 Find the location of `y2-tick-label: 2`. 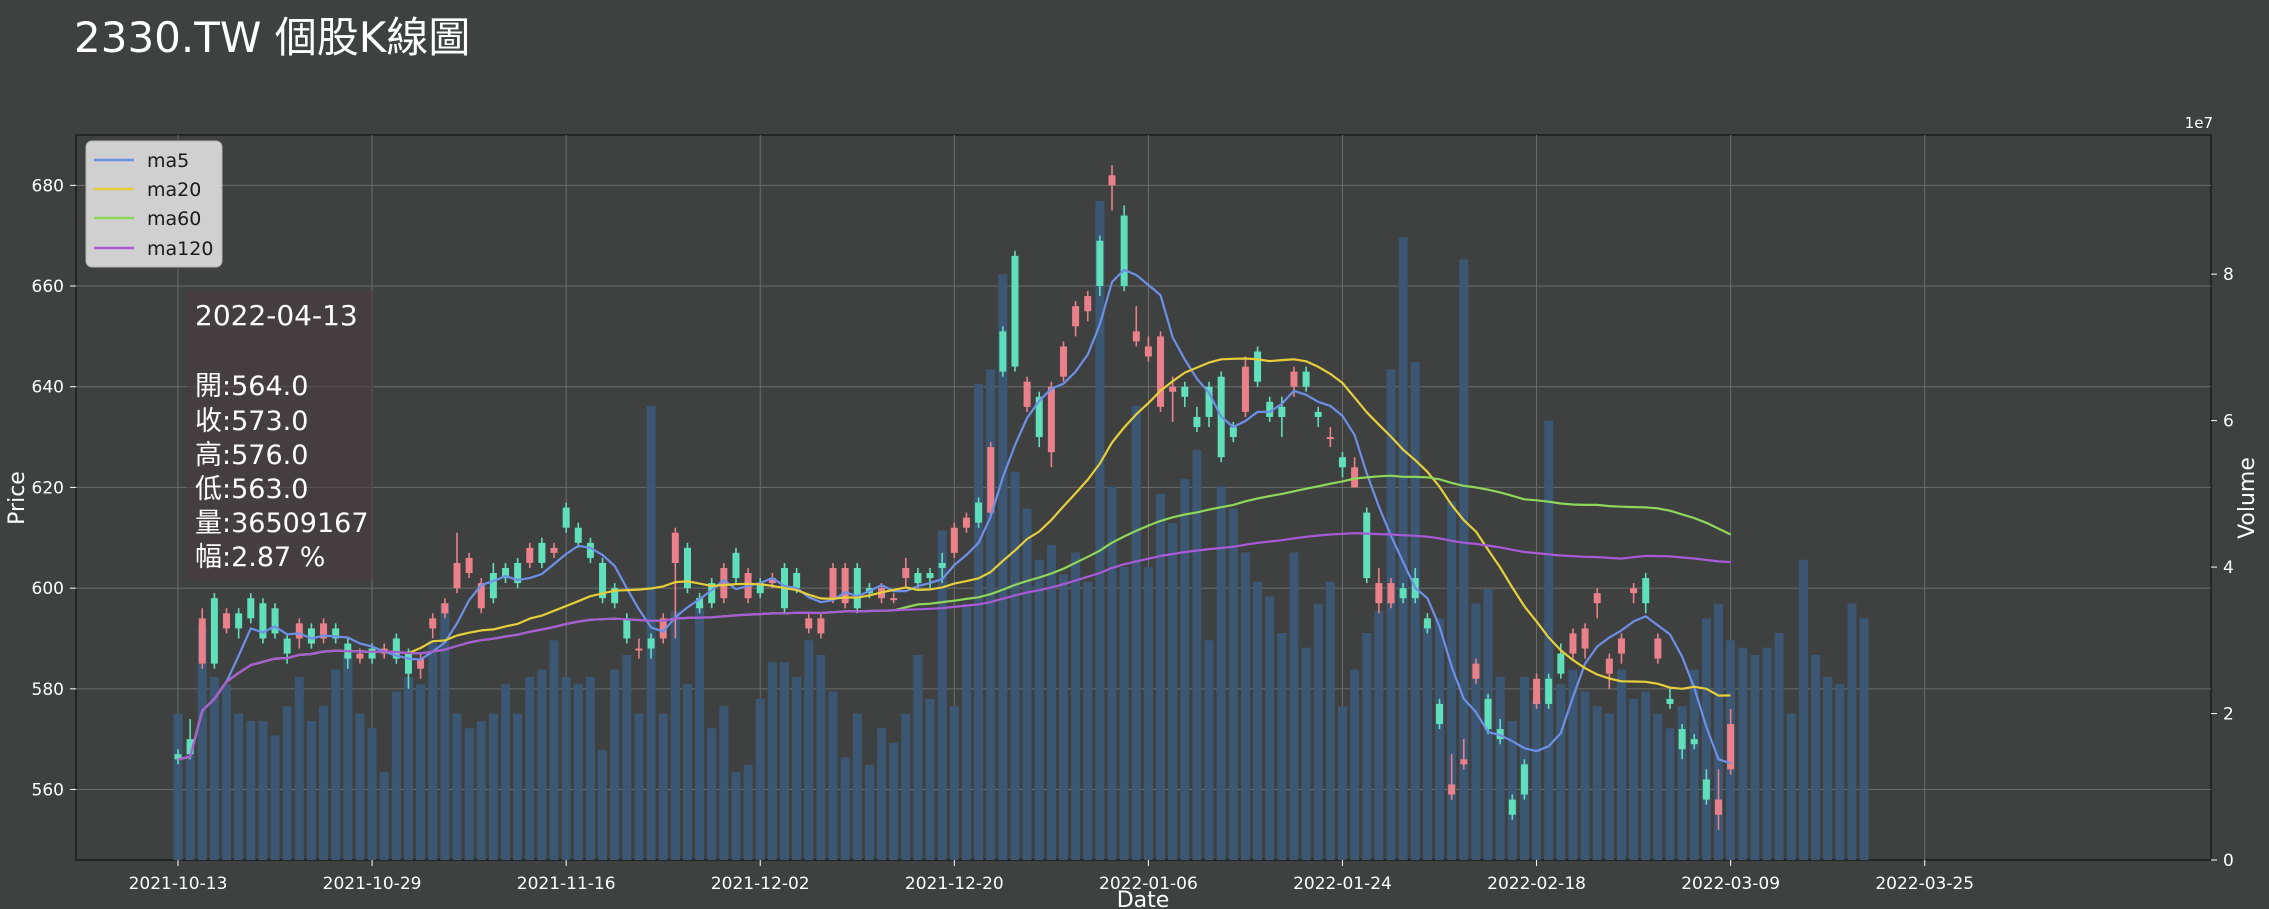

y2-tick-label: 2 is located at coordinates (2228, 715).